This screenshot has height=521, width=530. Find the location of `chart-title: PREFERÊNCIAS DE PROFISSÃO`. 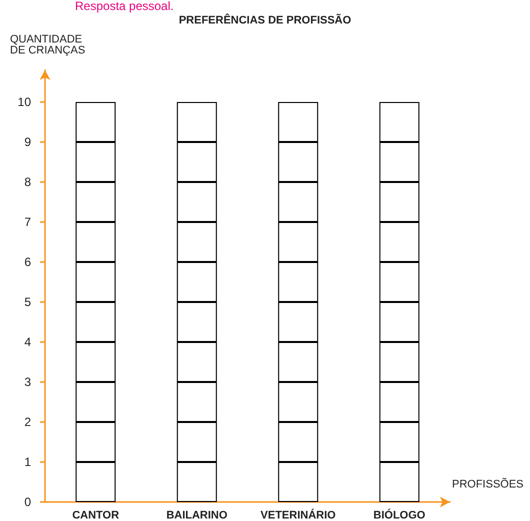

chart-title: PREFERÊNCIAS DE PROFISSÃO is located at coordinates (265, 20).